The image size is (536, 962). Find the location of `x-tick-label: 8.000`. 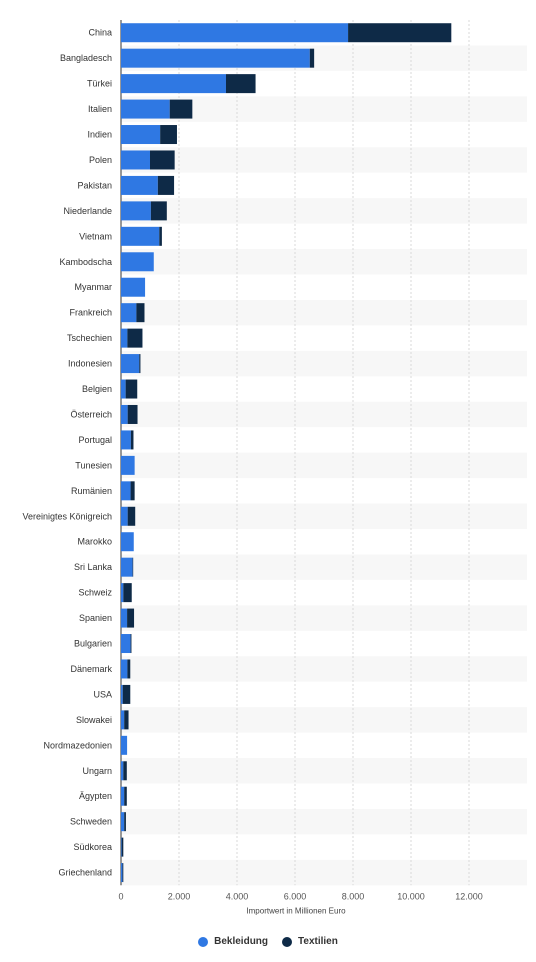

x-tick-label: 8.000 is located at coordinates (353, 896).